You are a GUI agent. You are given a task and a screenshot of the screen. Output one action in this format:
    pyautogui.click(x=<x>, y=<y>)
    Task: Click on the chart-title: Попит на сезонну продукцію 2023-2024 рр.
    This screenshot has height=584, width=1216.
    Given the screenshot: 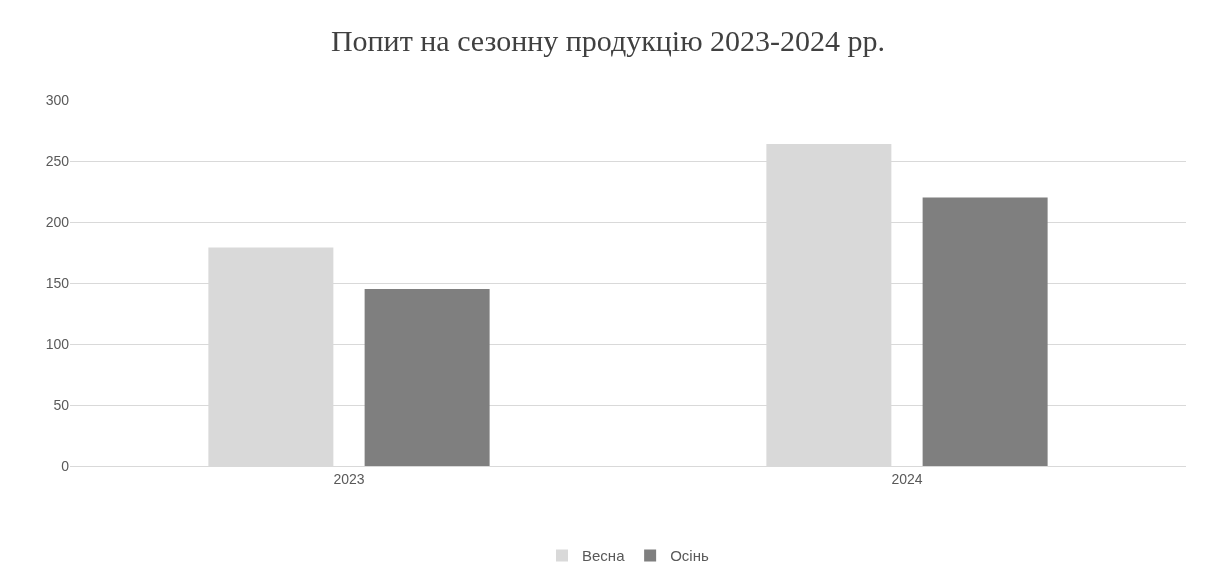 What is the action you would take?
    pyautogui.click(x=608, y=41)
    